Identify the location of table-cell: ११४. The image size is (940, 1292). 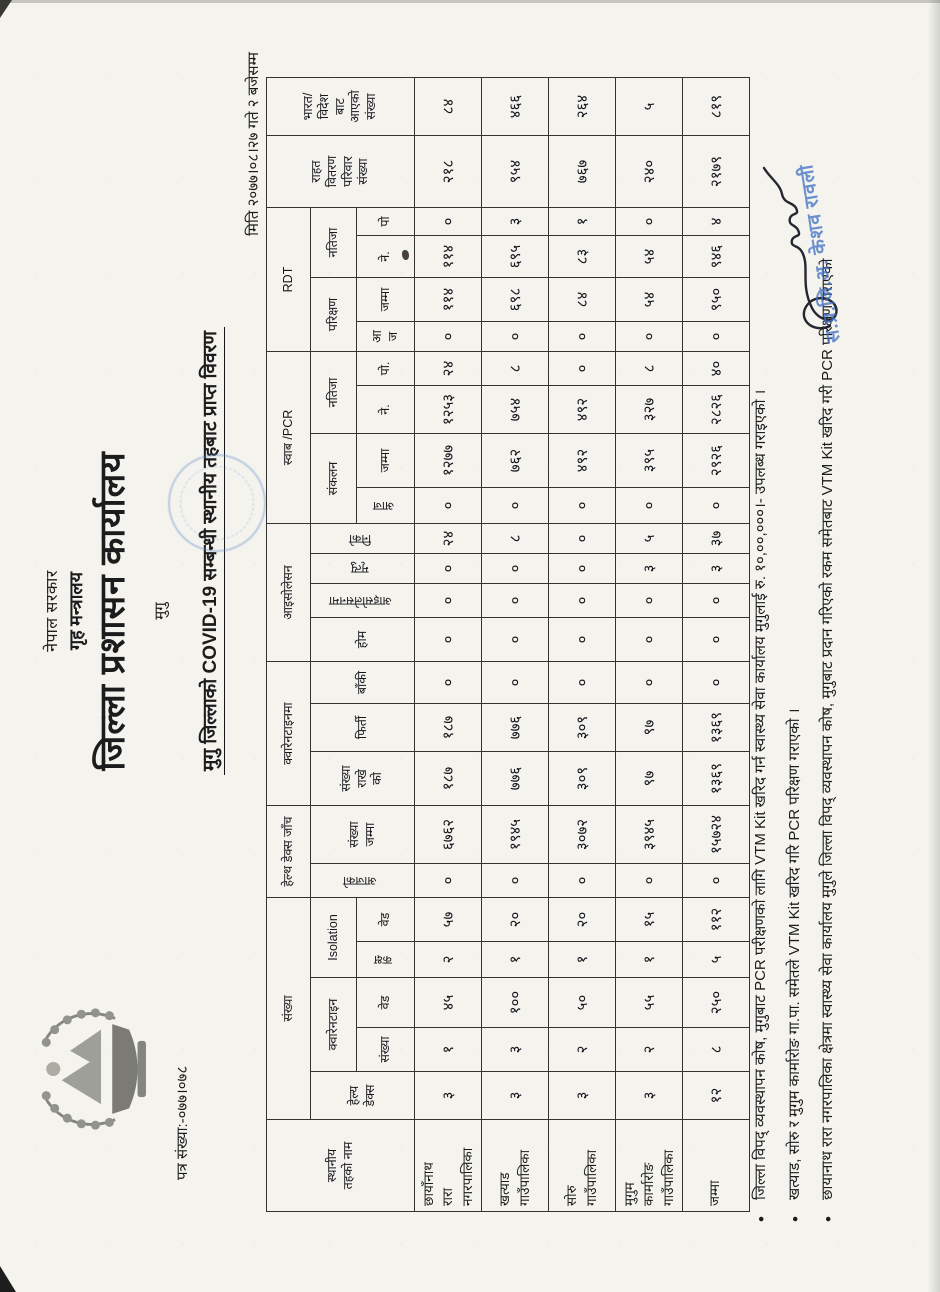
(448, 256).